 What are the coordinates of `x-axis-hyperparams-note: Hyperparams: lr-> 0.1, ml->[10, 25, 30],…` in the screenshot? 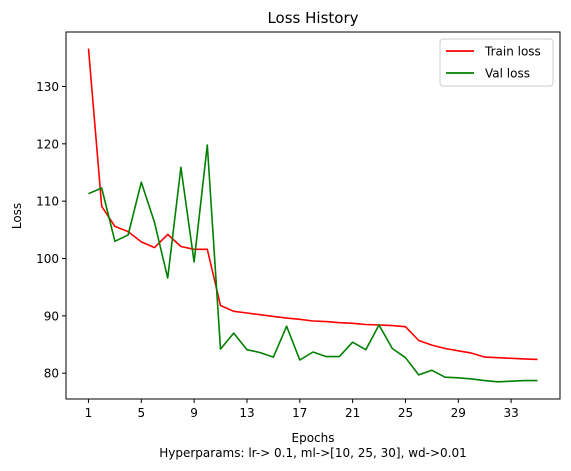 It's located at (313, 453).